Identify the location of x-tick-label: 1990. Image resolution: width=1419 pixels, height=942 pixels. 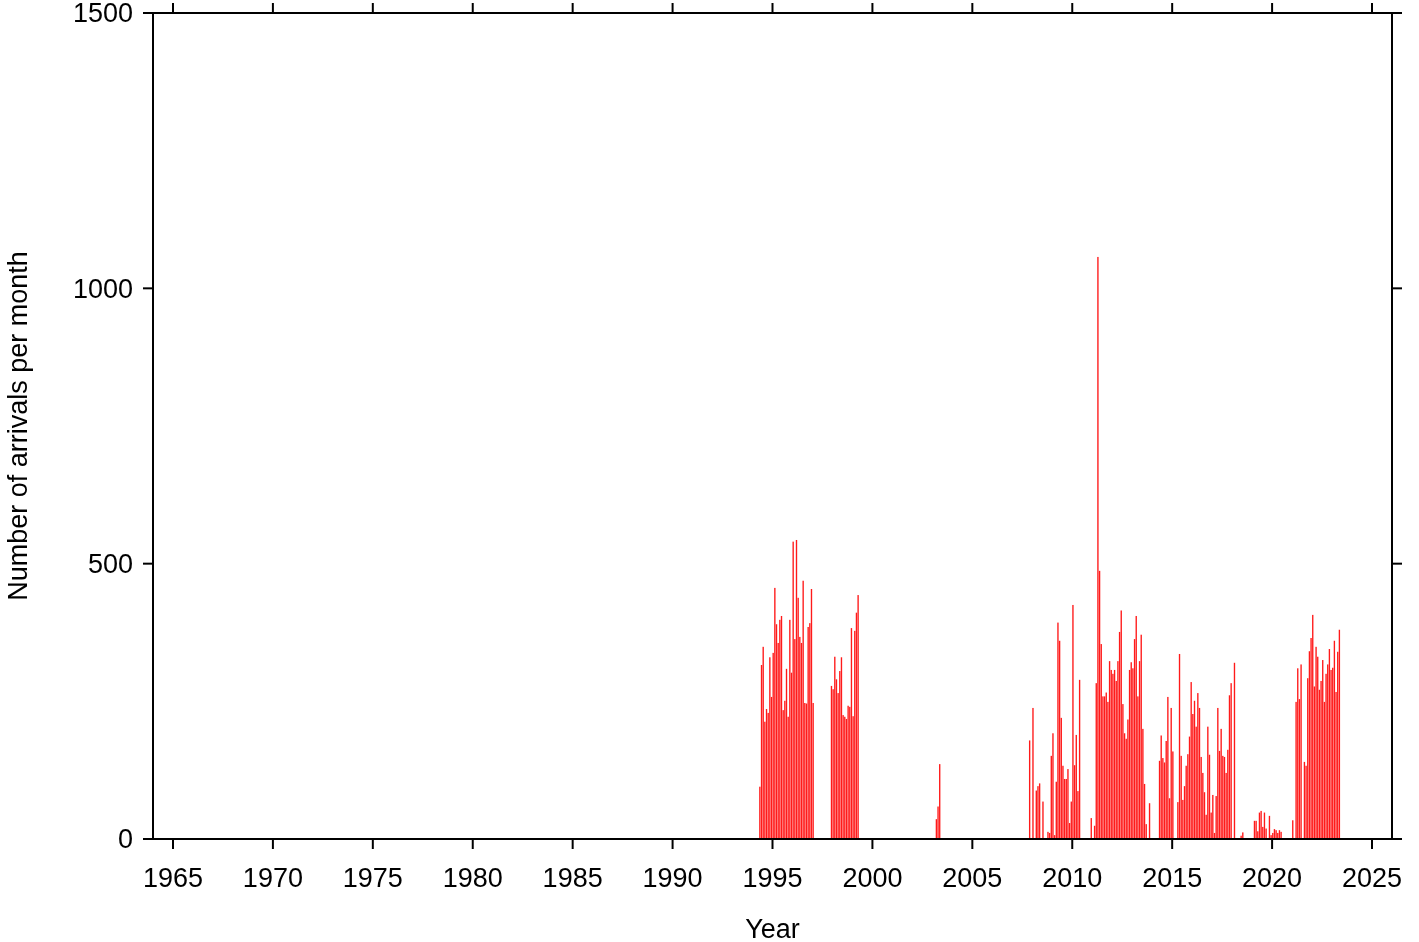
(672, 878).